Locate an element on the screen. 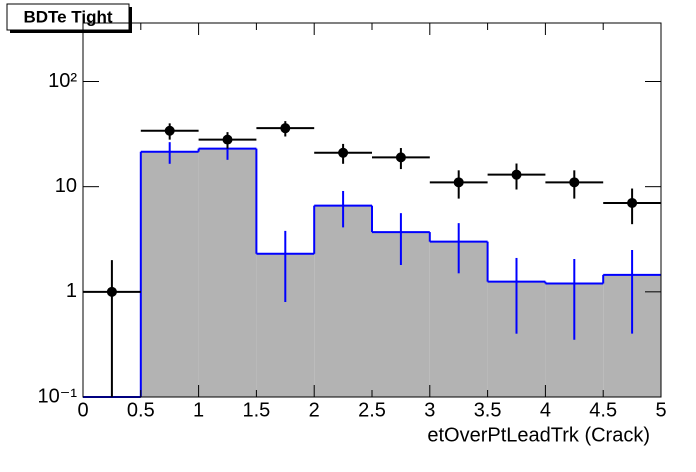 The image size is (696, 472). x-tick-label: 4.5 is located at coordinates (603, 410).